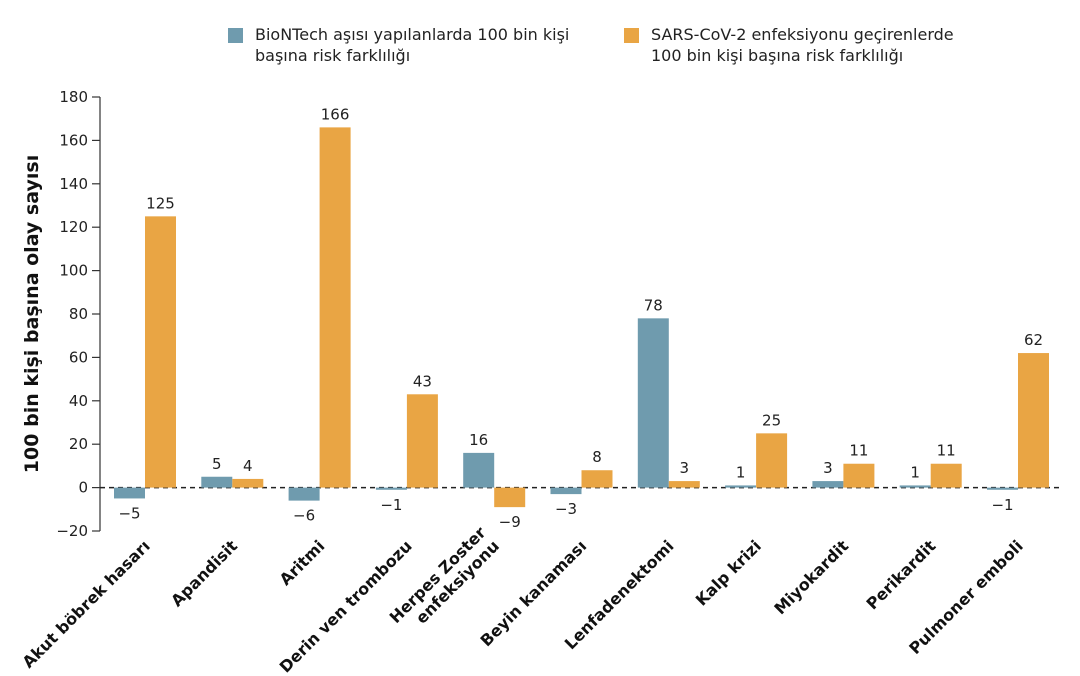 Image resolution: width=1080 pixels, height=676 pixels. I want to click on category-label-line: Akut böbrek hasarı, so click(86, 603).